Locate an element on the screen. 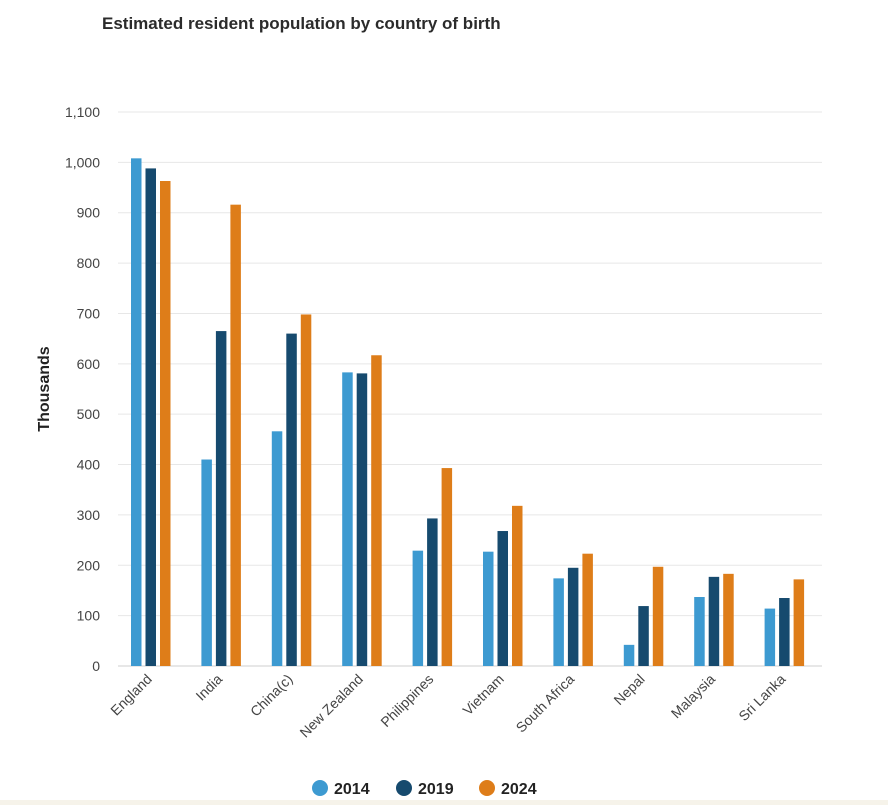  legend-label-2019: 2019 is located at coordinates (436, 789).